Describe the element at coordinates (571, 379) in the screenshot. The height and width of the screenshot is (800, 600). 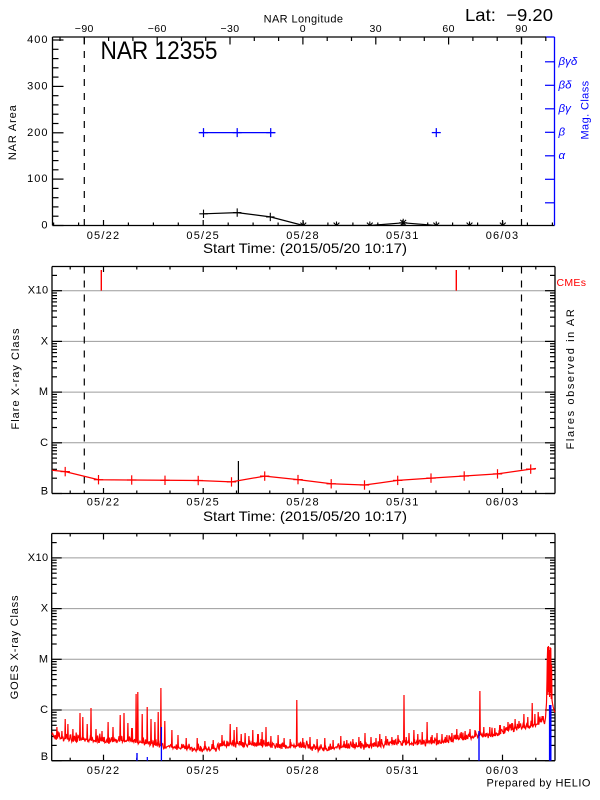
I see `svg-text: Flares observed in AR` at that location.